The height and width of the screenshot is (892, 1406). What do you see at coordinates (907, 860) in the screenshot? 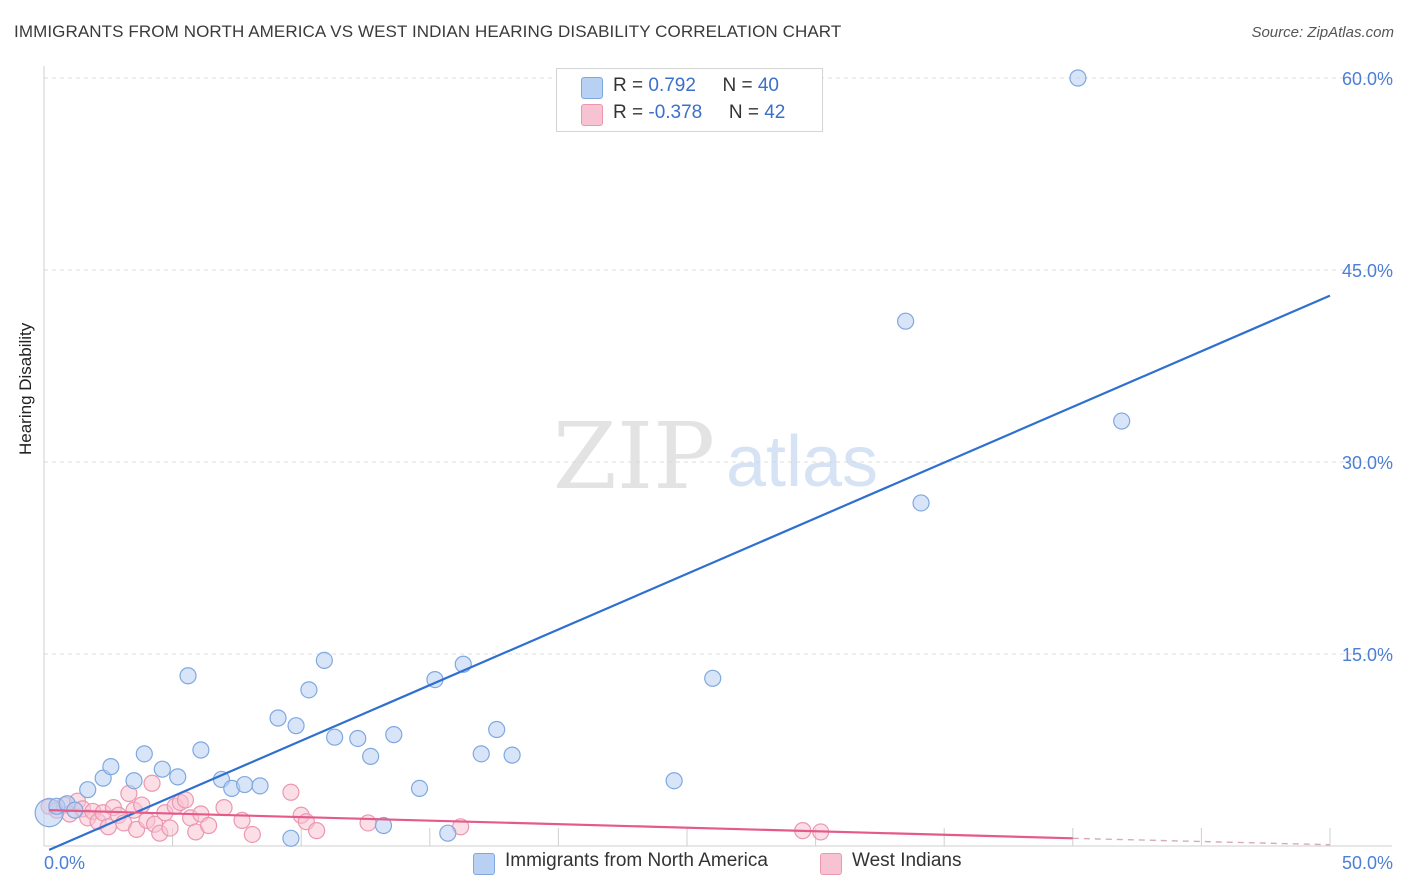
I see `bottom-legend-label: West Indians` at bounding box center [907, 860].